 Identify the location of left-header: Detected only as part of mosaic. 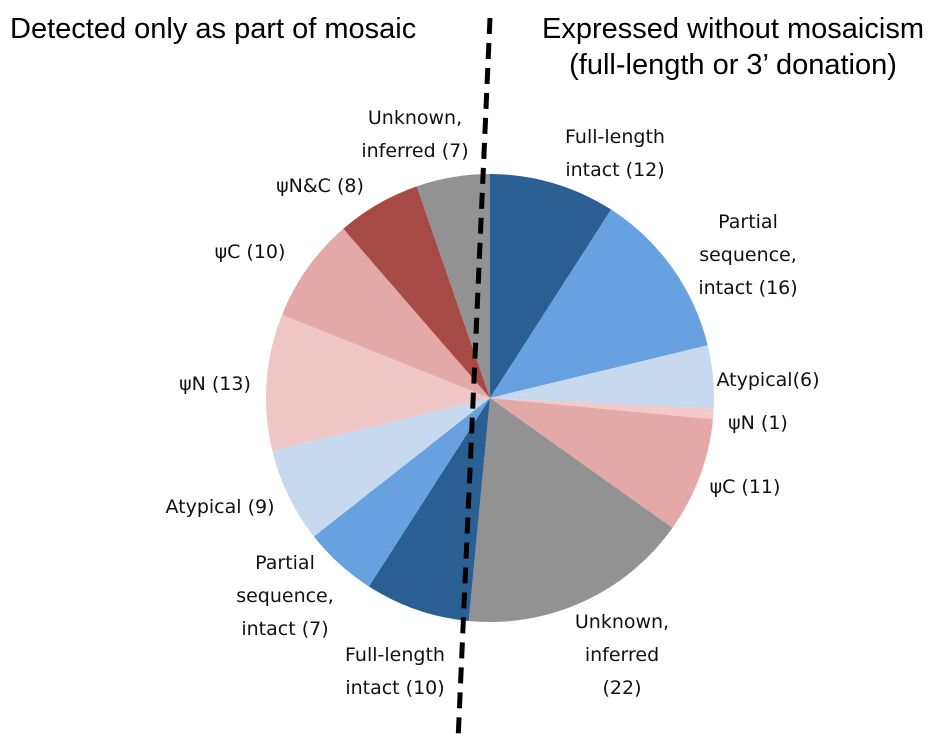
(213, 29).